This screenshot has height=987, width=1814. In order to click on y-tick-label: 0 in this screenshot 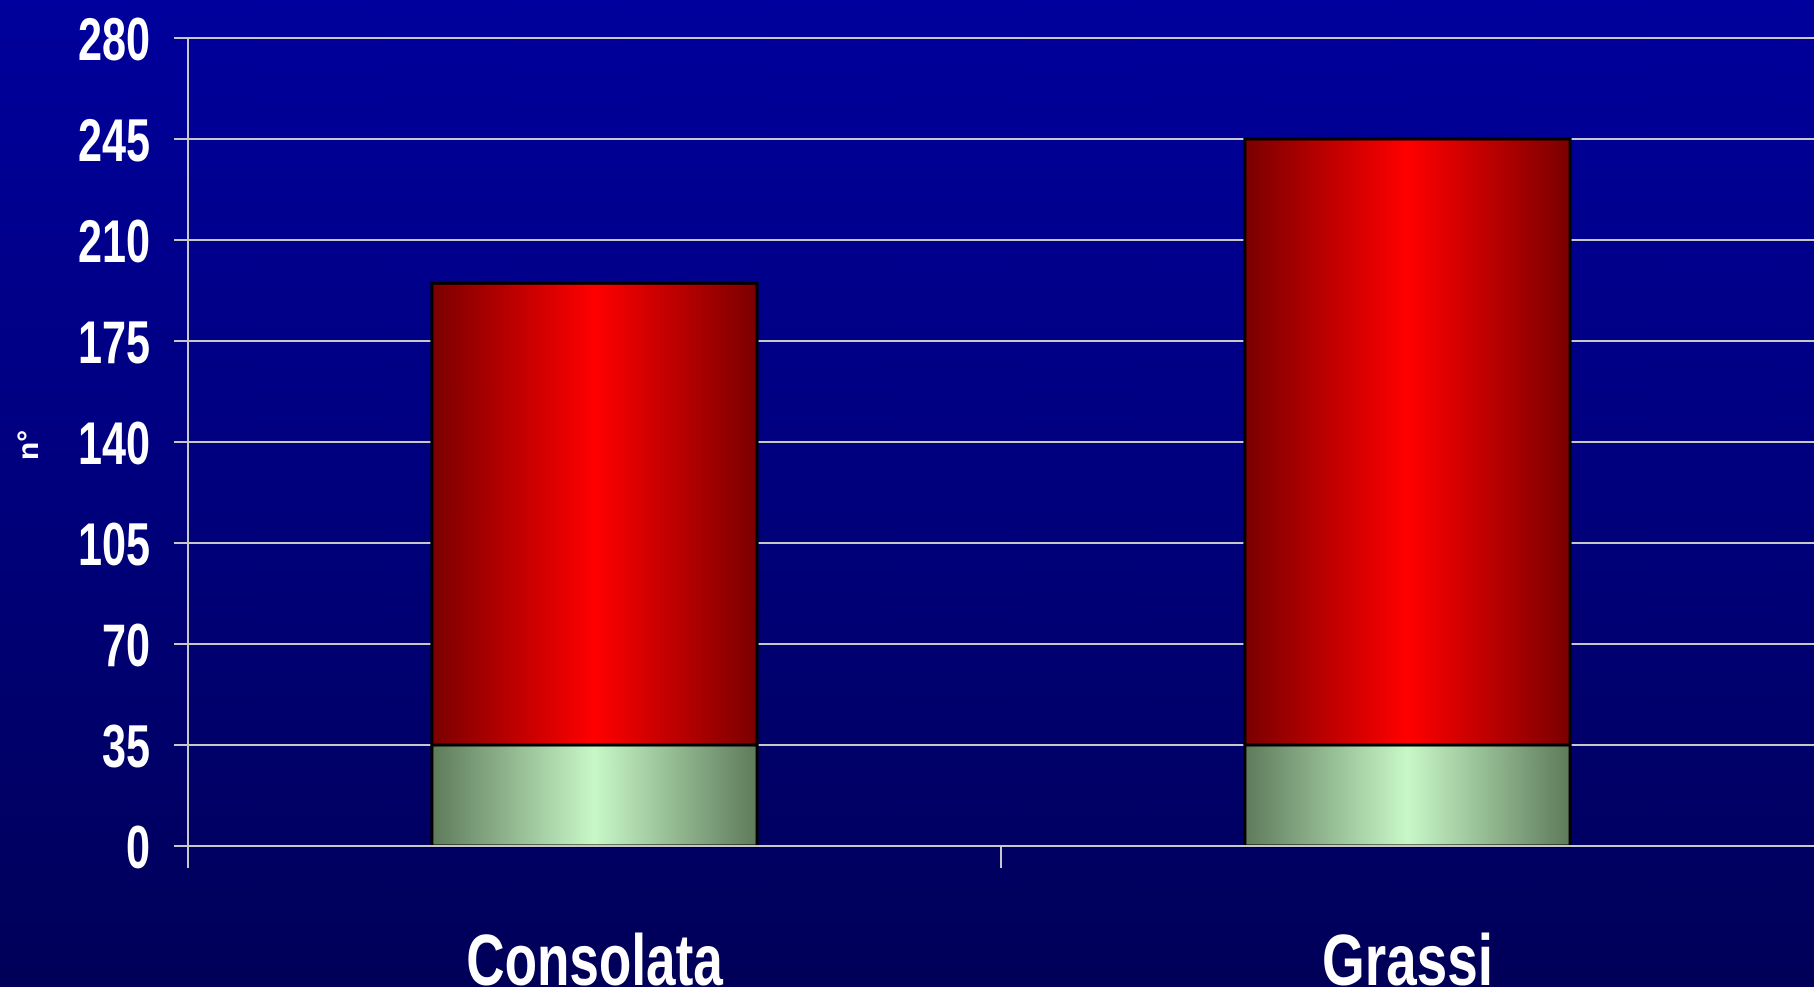, I will do `click(138, 847)`.